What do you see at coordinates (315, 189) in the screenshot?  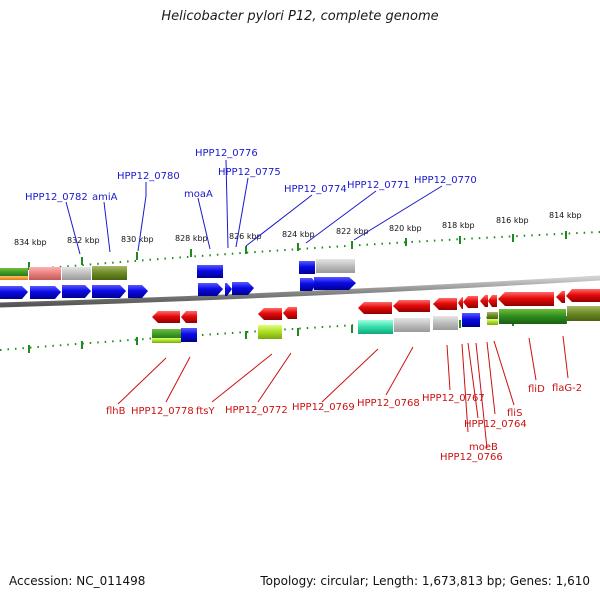 I see `gene-label: HPP12_0774` at bounding box center [315, 189].